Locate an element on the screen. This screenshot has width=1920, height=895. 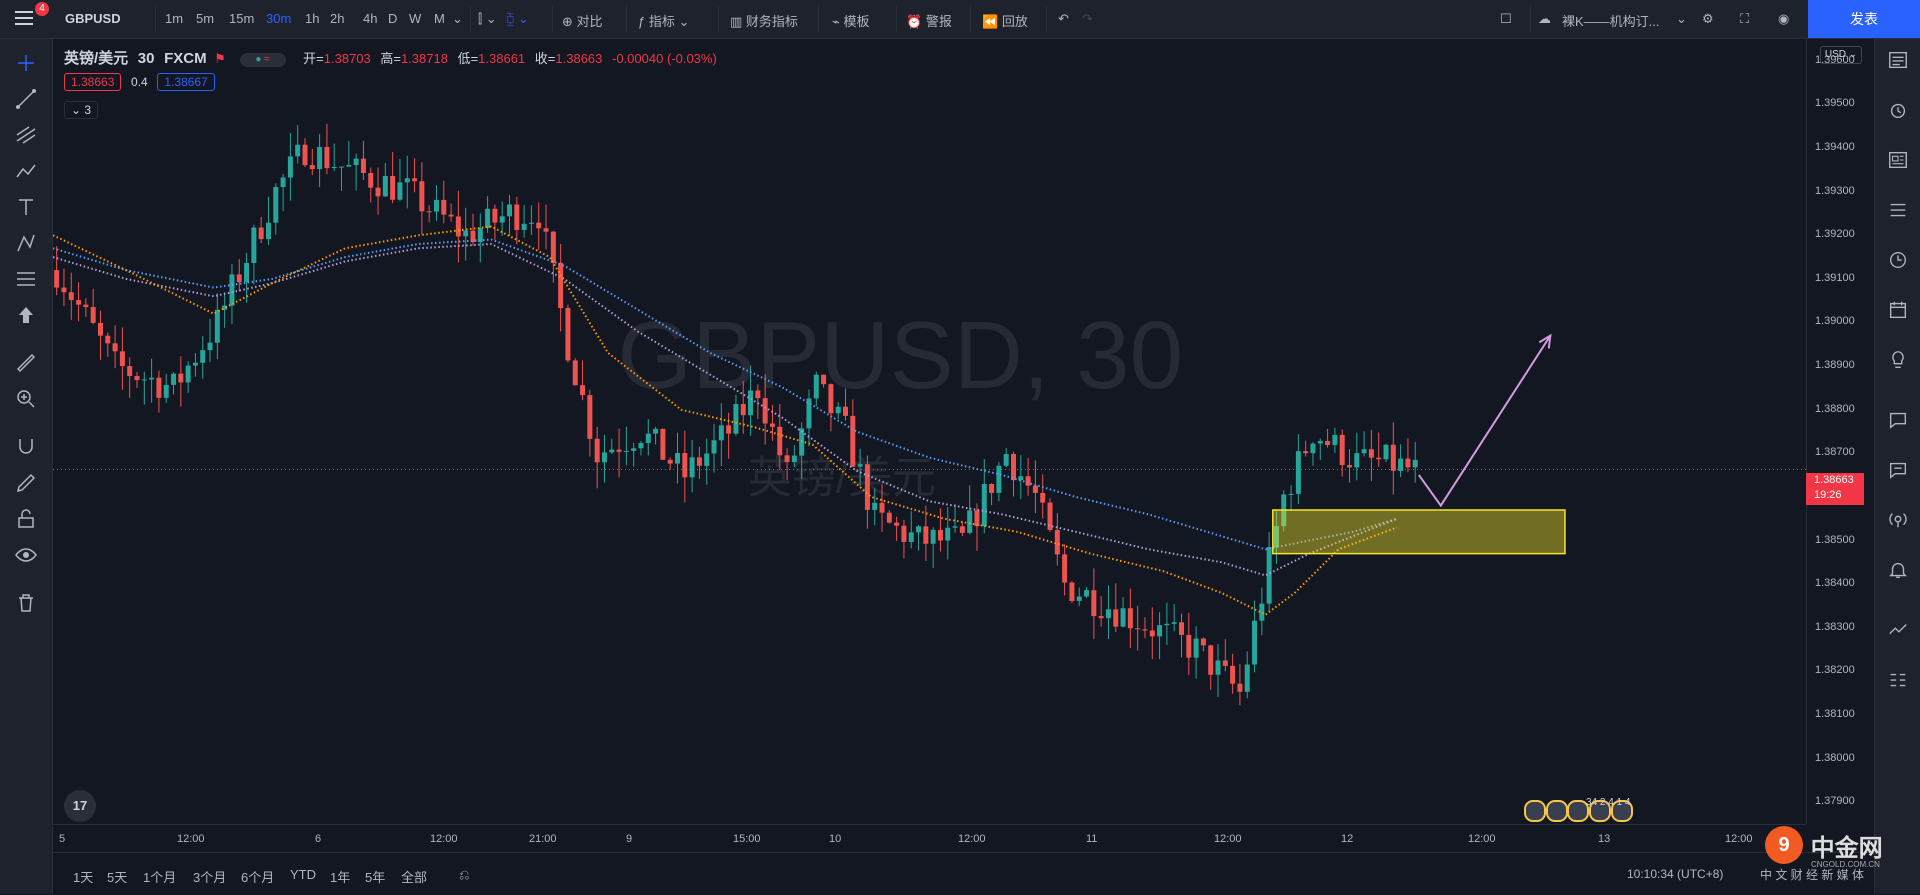
crosshair-icon is located at coordinates (26, 63).